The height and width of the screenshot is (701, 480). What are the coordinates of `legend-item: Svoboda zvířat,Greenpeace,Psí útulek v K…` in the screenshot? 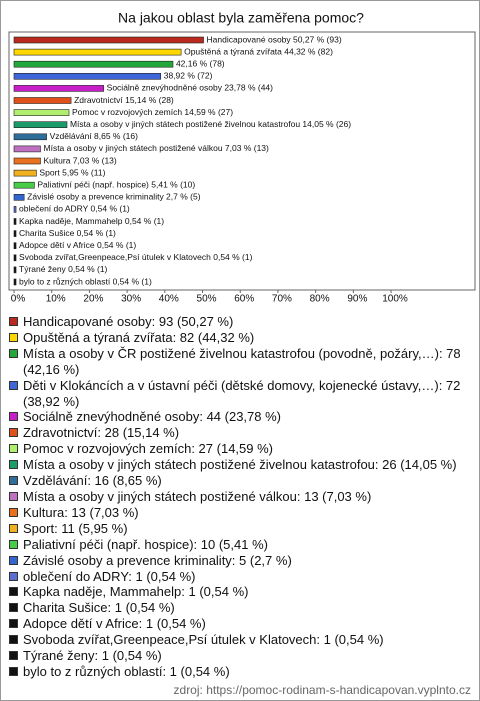 It's located at (242, 640).